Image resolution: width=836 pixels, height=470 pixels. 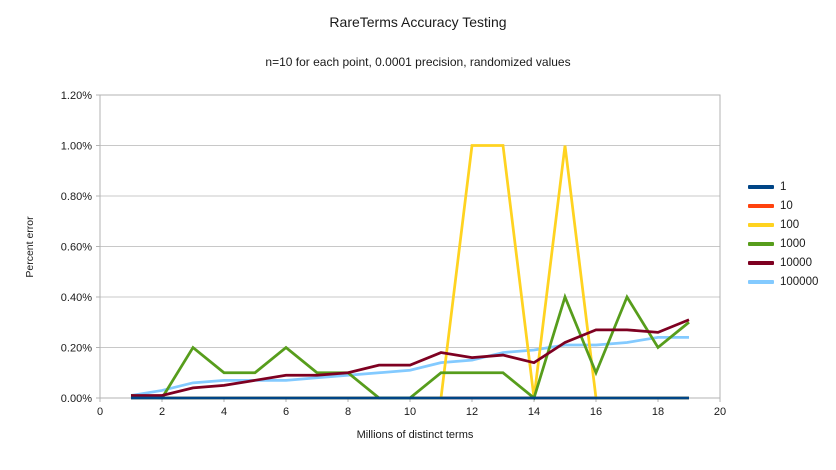 I want to click on legend-item-100000: 100000, so click(x=783, y=282).